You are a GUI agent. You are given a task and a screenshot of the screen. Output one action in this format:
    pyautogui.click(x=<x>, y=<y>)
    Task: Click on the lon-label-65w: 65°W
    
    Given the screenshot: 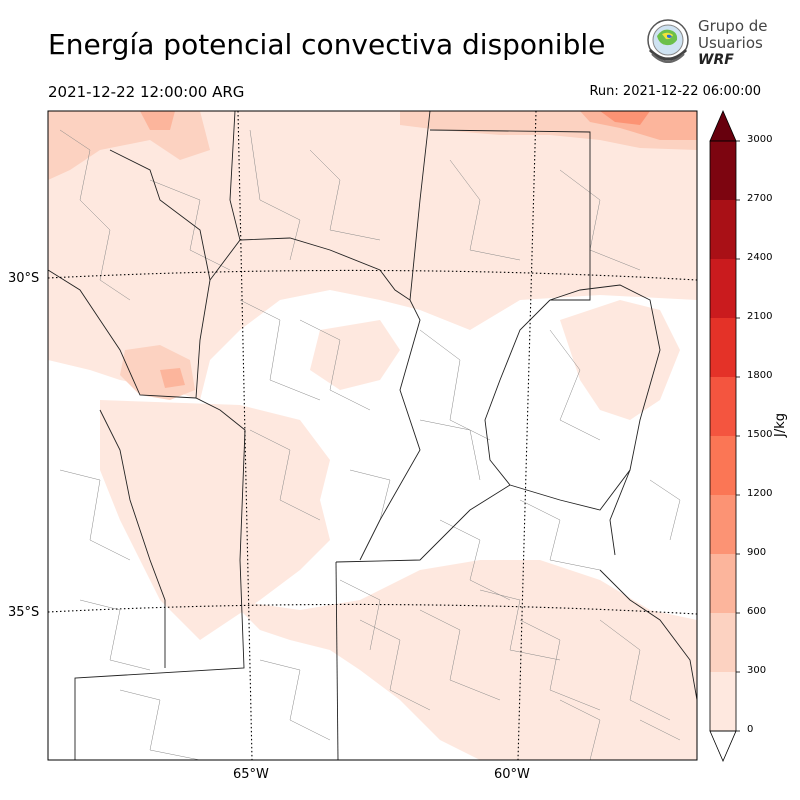 What is the action you would take?
    pyautogui.click(x=251, y=774)
    